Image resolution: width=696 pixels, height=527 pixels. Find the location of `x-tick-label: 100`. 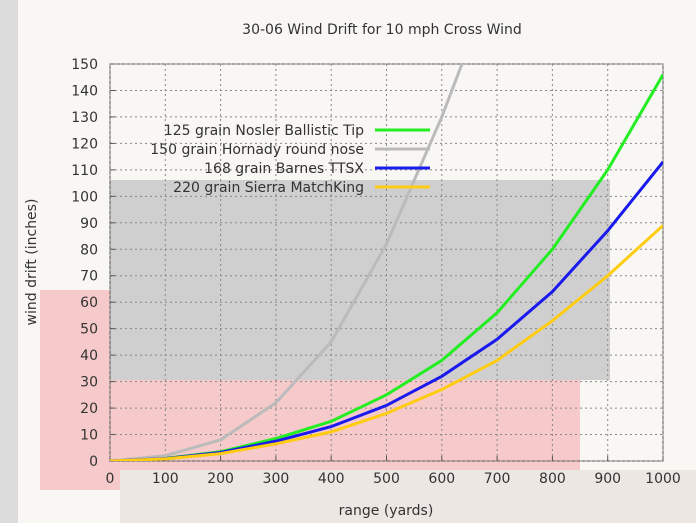

x-tick-label: 100 is located at coordinates (165, 479).